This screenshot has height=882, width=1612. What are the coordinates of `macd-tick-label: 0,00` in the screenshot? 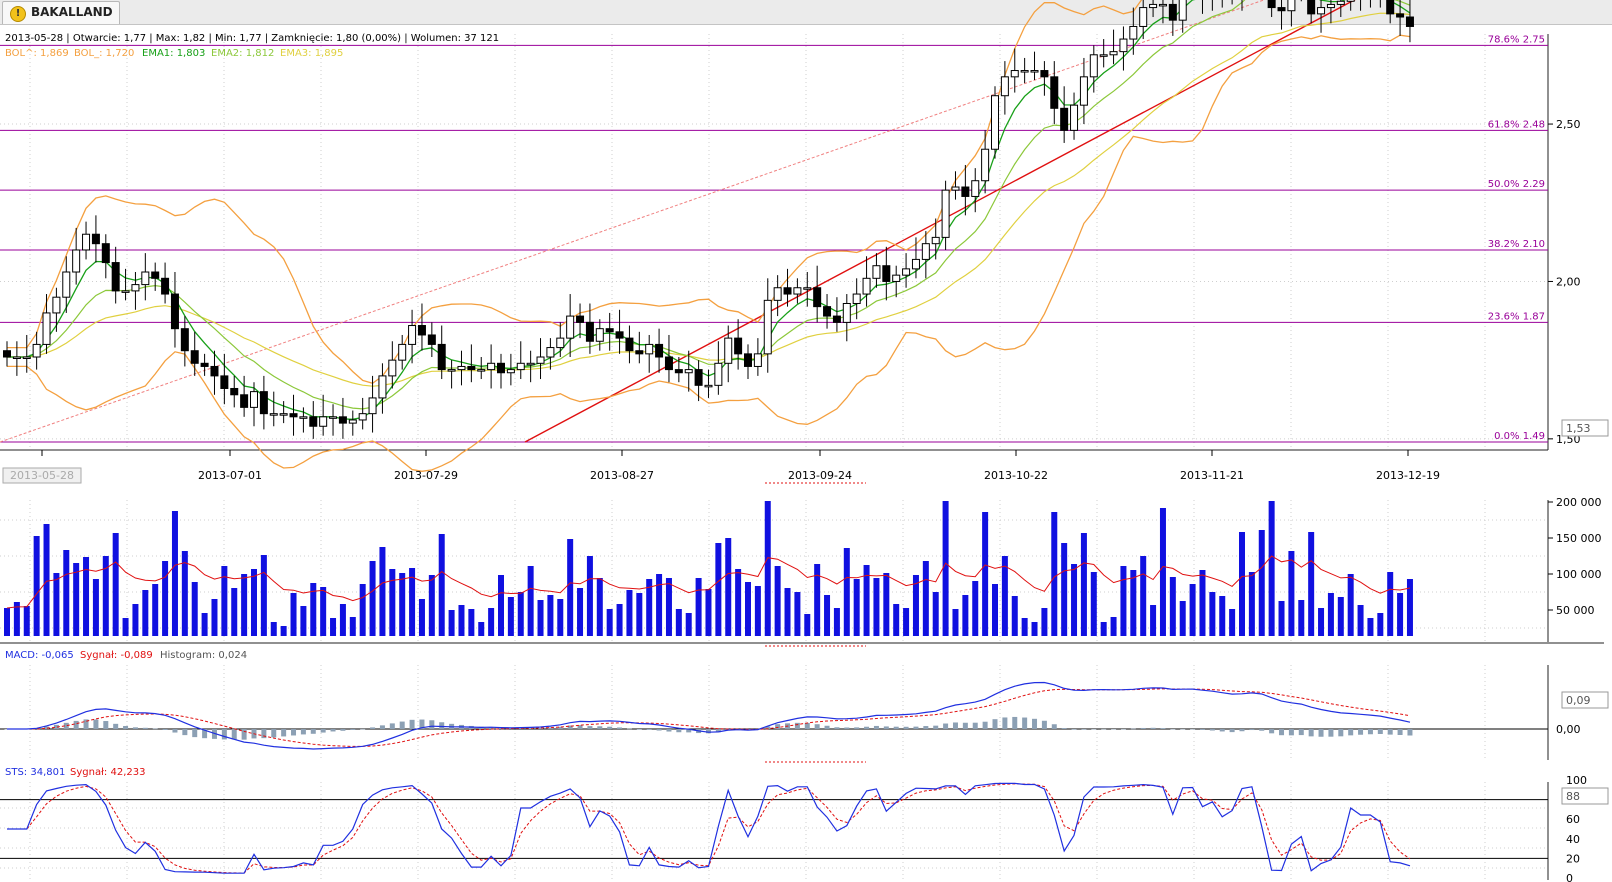 It's located at (1568, 729).